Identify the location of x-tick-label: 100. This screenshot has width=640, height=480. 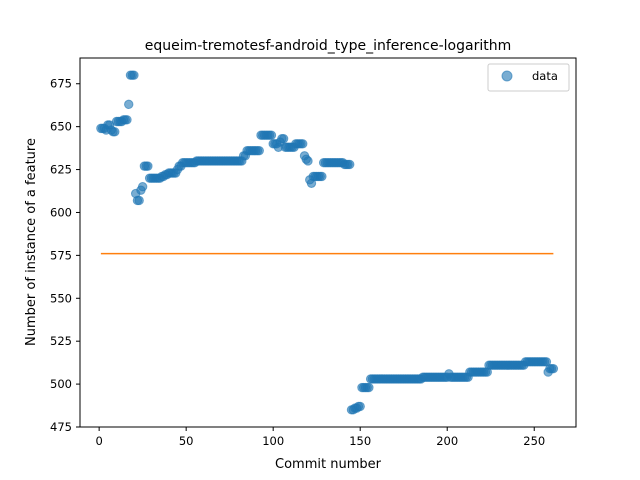
(273, 441).